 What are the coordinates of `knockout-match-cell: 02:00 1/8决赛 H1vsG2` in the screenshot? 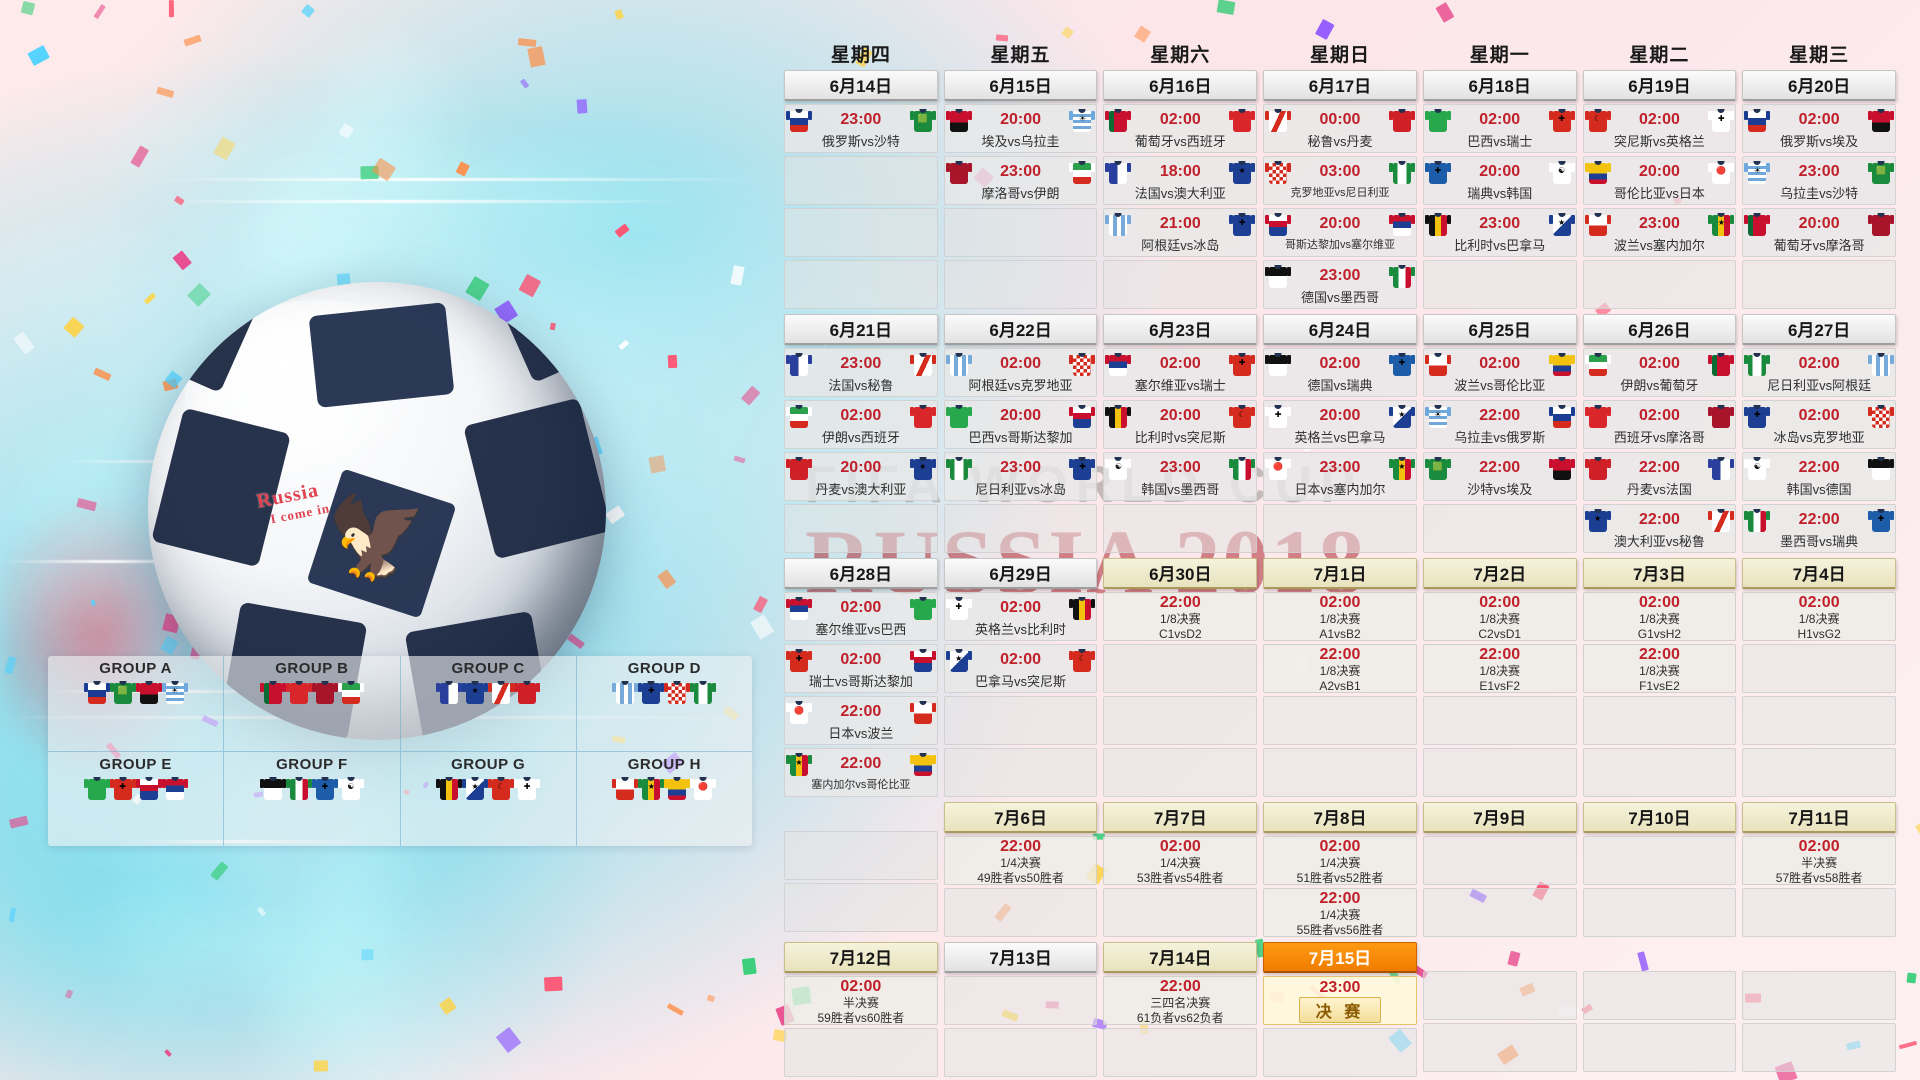 It's located at (1819, 616).